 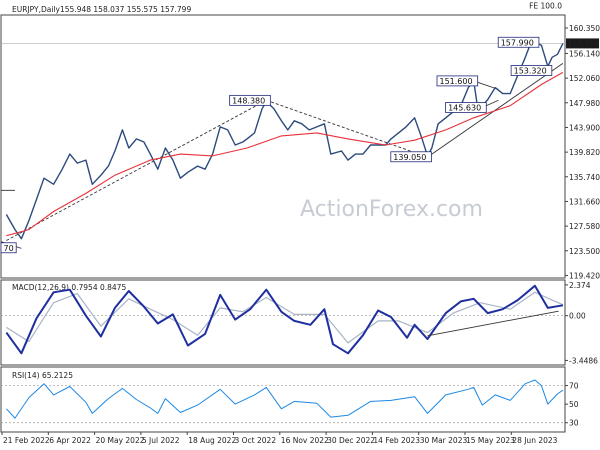 What do you see at coordinates (490, 440) in the screenshot?
I see `date-tick-label: 15 May 2023` at bounding box center [490, 440].